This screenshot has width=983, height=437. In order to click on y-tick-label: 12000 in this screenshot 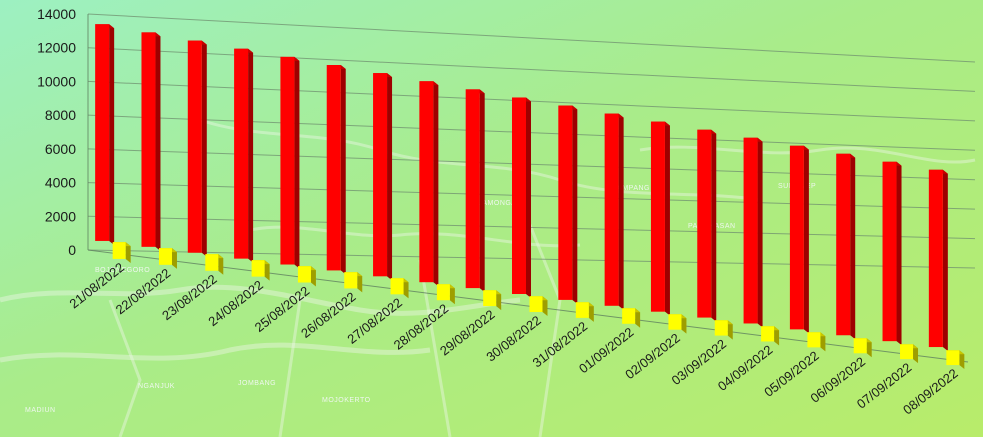, I will do `click(56, 48)`.